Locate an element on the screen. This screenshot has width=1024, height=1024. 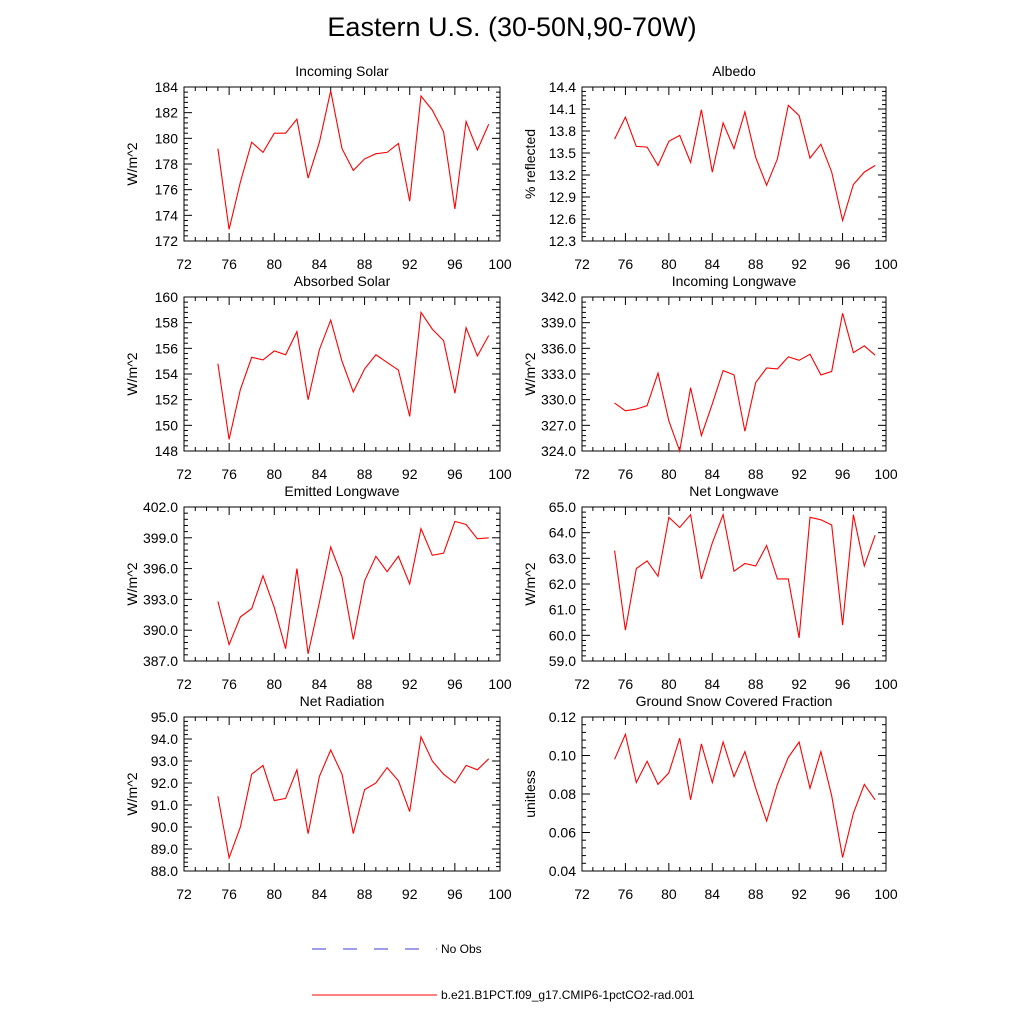
y-tick-label: 92.0 is located at coordinates (164, 783).